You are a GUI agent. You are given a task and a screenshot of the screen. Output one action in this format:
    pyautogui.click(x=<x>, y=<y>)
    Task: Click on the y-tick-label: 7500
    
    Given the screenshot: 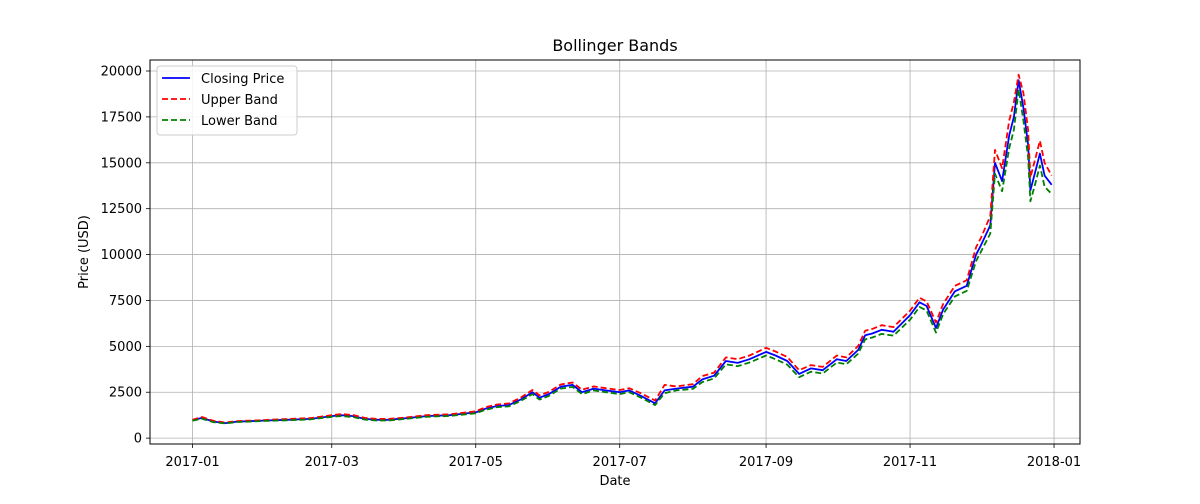 What is the action you would take?
    pyautogui.click(x=125, y=301)
    